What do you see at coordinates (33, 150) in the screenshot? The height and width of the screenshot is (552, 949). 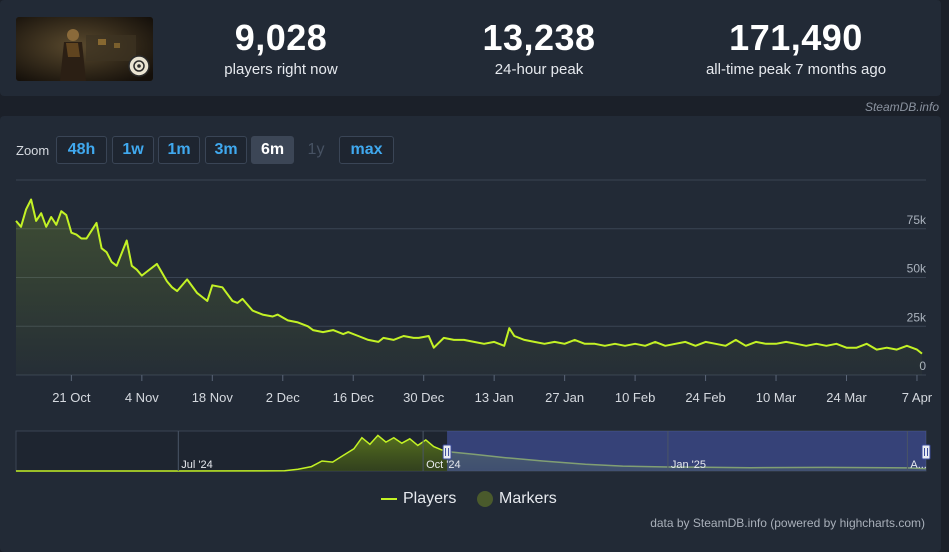 I see `zoom-label: Zoom` at bounding box center [33, 150].